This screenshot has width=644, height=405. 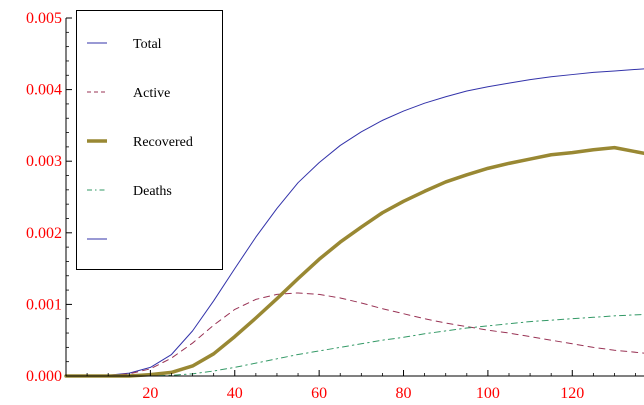 What do you see at coordinates (44, 90) in the screenshot?
I see `y-tick-label: 0.004` at bounding box center [44, 90].